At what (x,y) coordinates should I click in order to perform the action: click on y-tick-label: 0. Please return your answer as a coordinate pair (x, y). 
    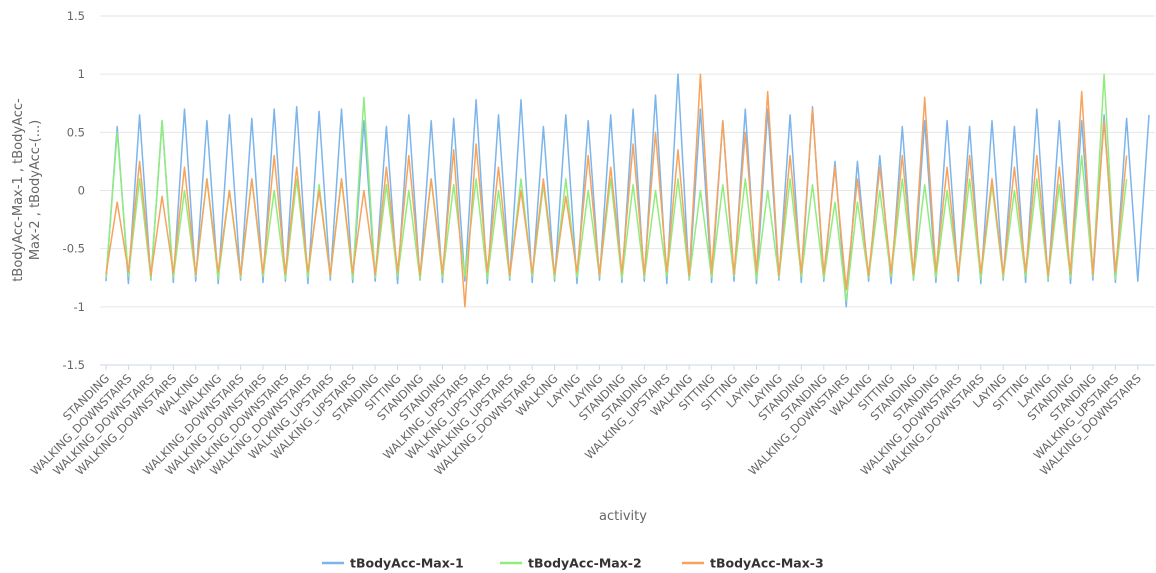
    Looking at the image, I should click on (81, 191).